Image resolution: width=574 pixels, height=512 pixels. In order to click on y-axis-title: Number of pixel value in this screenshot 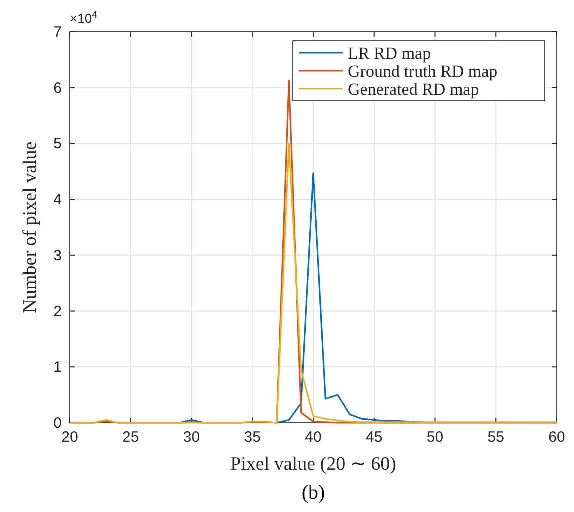, I will do `click(30, 228)`.